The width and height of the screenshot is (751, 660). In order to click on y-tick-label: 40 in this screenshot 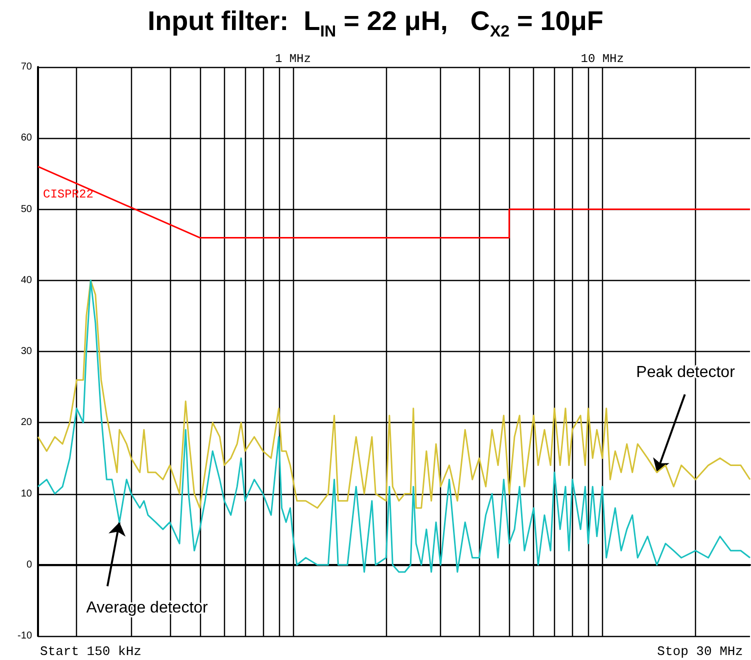, I will do `click(26, 280)`.